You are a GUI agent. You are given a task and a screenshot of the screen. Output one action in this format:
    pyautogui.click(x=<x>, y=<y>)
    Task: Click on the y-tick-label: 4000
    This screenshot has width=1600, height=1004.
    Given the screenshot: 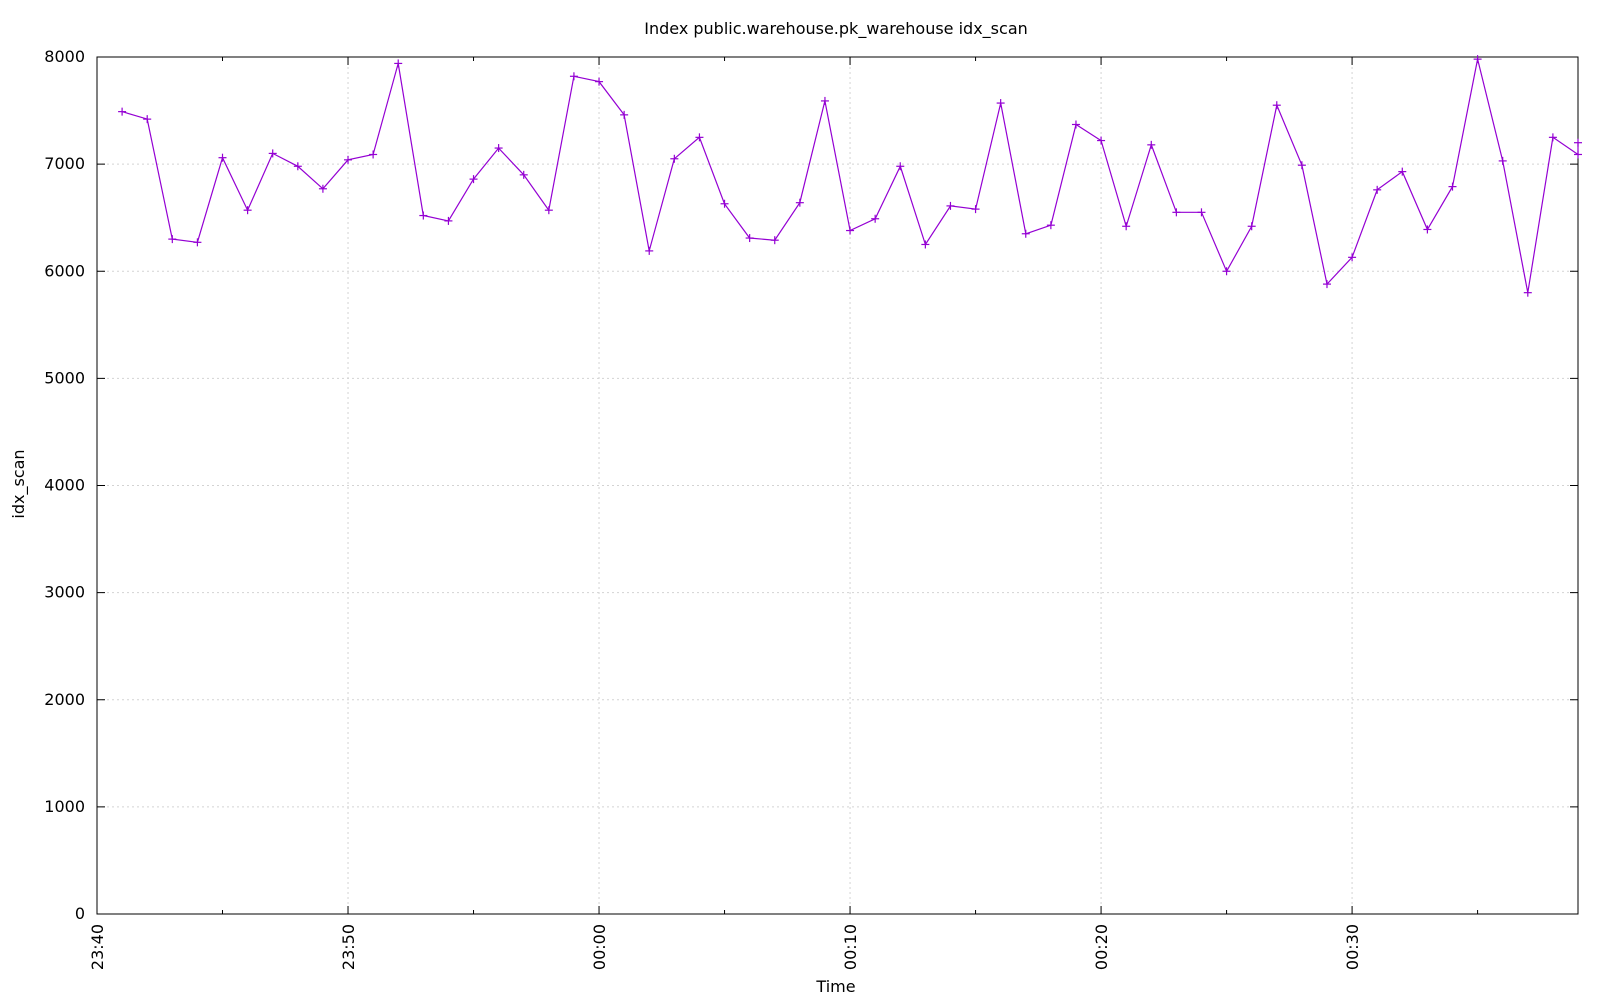 What is the action you would take?
    pyautogui.click(x=64, y=485)
    